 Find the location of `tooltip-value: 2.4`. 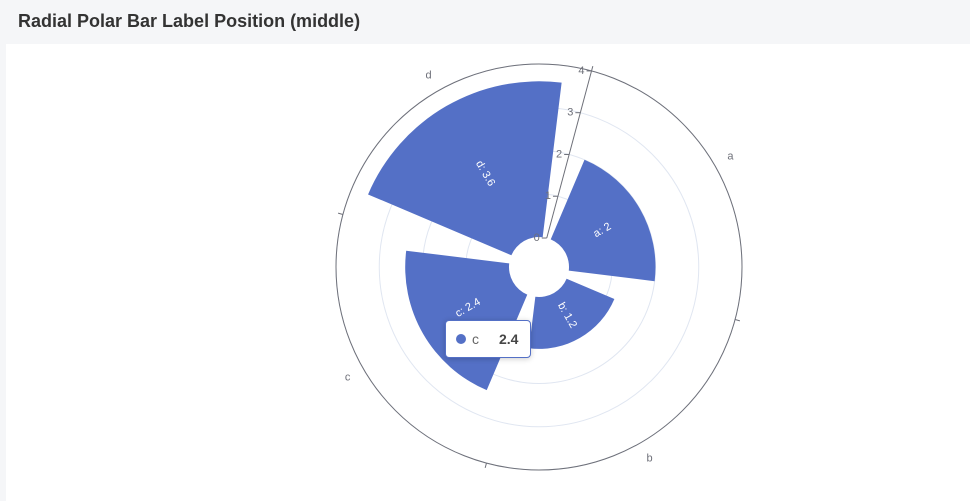

tooltip-value: 2.4 is located at coordinates (509, 339).